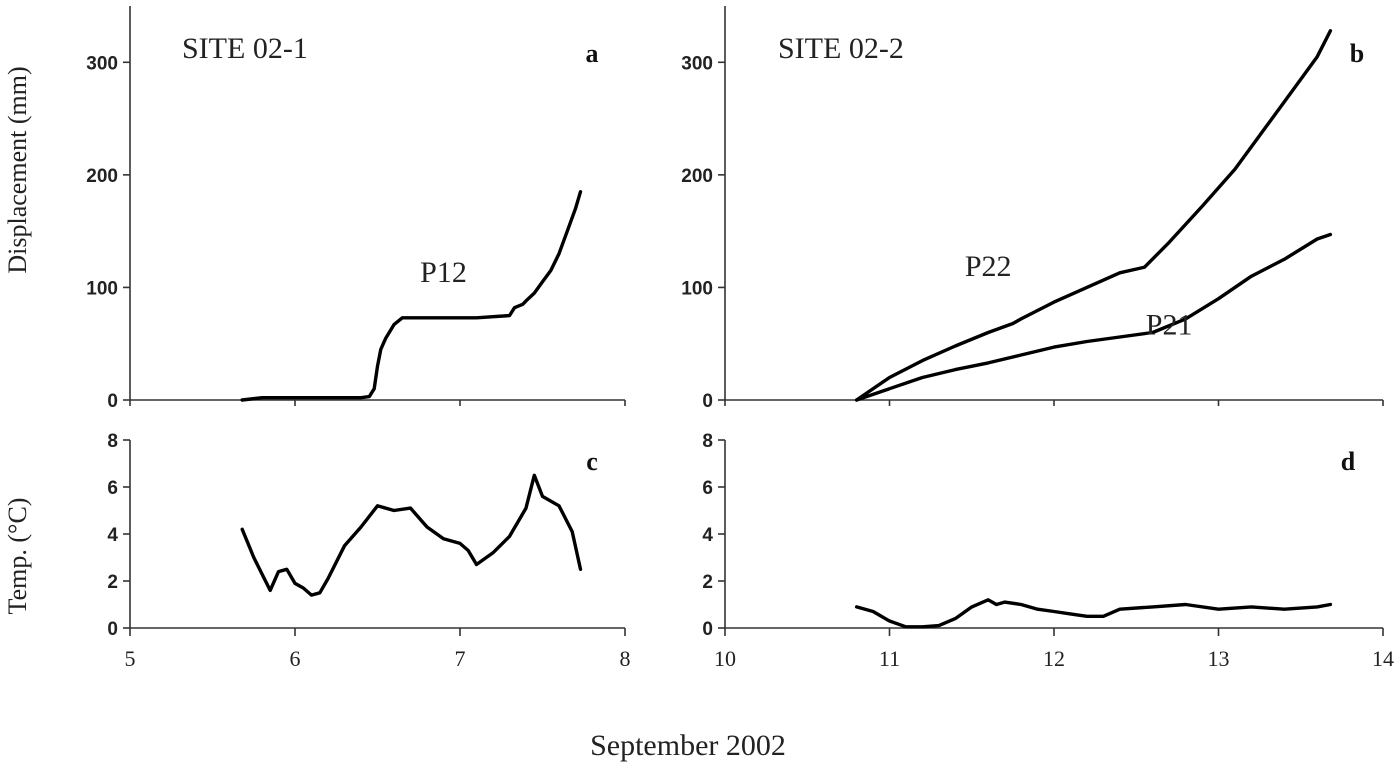 The height and width of the screenshot is (770, 1400). I want to click on x-axis-title: September 2002, so click(688, 745).